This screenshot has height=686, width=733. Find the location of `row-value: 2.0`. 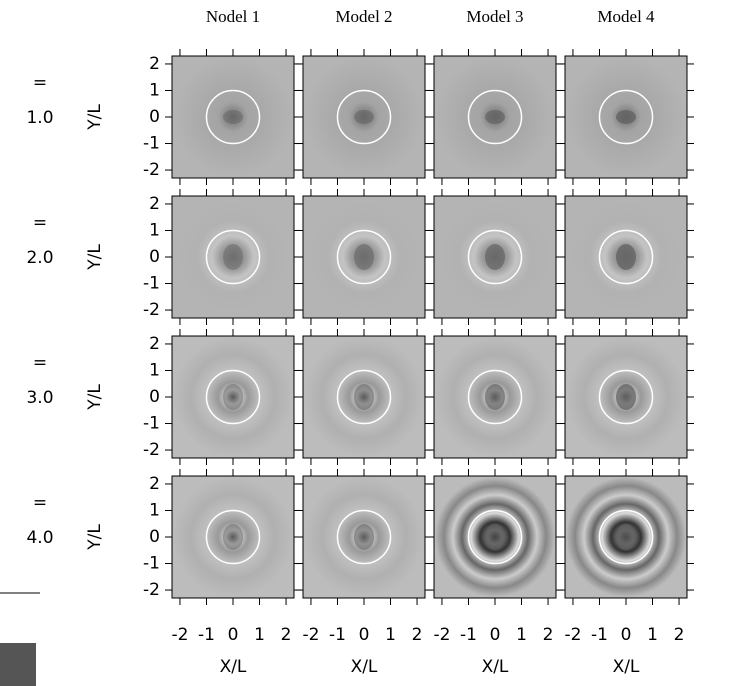

row-value: 2.0 is located at coordinates (39, 258).